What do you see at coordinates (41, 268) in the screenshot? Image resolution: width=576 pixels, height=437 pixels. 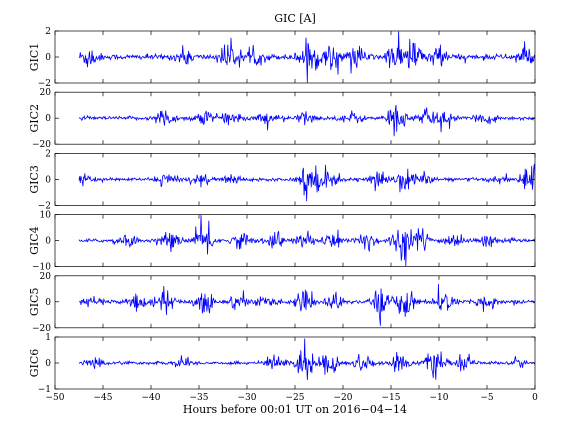 I see `y-tick-label: −10` at bounding box center [41, 268].